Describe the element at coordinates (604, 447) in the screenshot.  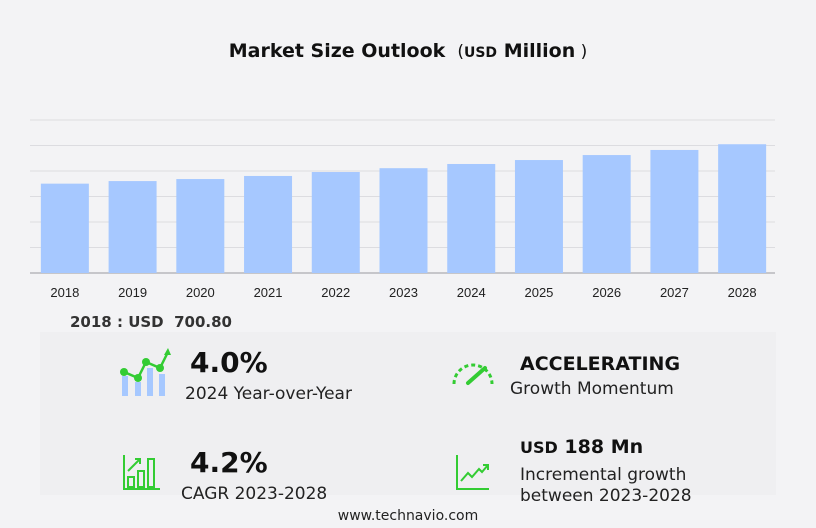
I see `incremental-amount: 188 Mn` at that location.